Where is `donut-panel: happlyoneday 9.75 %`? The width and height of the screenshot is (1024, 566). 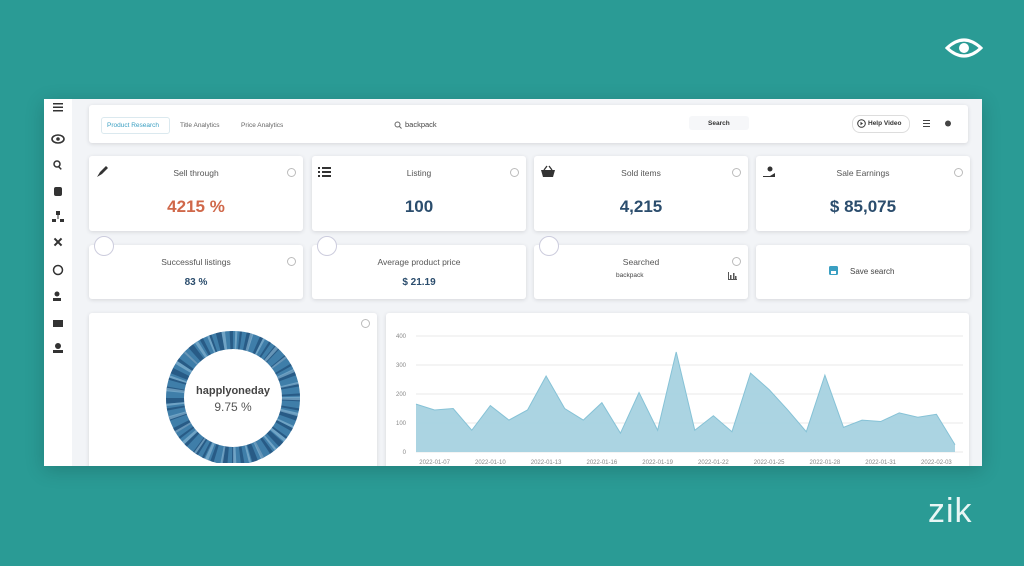 donut-panel: happlyoneday 9.75 % is located at coordinates (233, 389).